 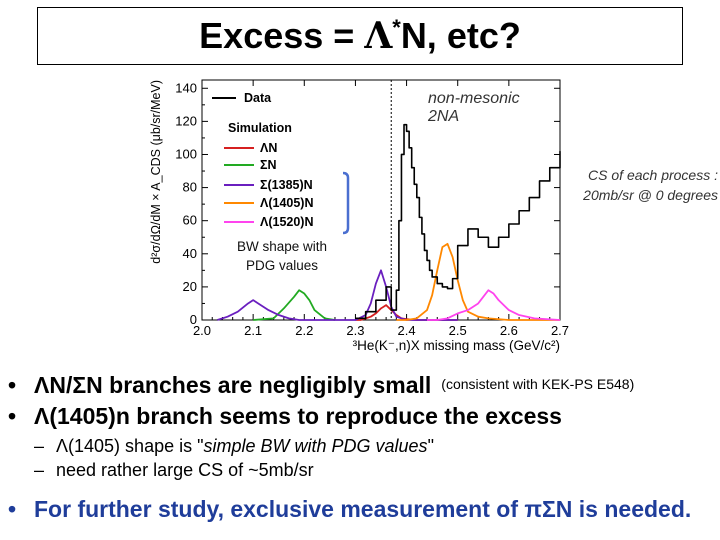 What do you see at coordinates (443, 116) in the screenshot?
I see `annotation-line2: 2NA` at bounding box center [443, 116].